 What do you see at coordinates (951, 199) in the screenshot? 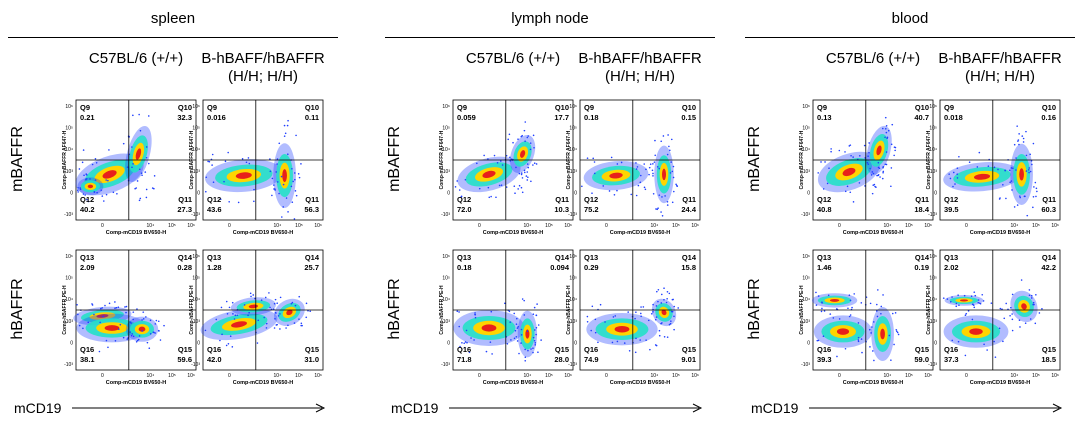
I see `quadrant-name: Q12` at bounding box center [951, 199].